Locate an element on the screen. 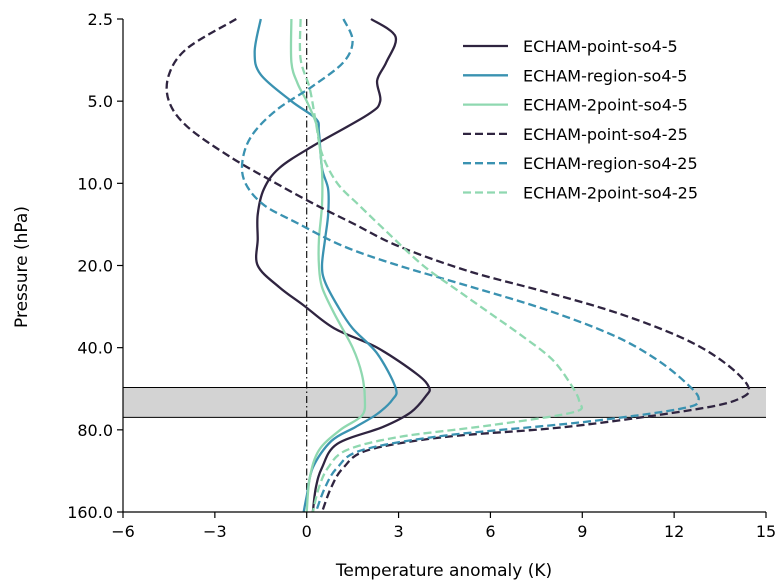 The width and height of the screenshot is (779, 583). x-tick-label: 0 is located at coordinates (307, 531).